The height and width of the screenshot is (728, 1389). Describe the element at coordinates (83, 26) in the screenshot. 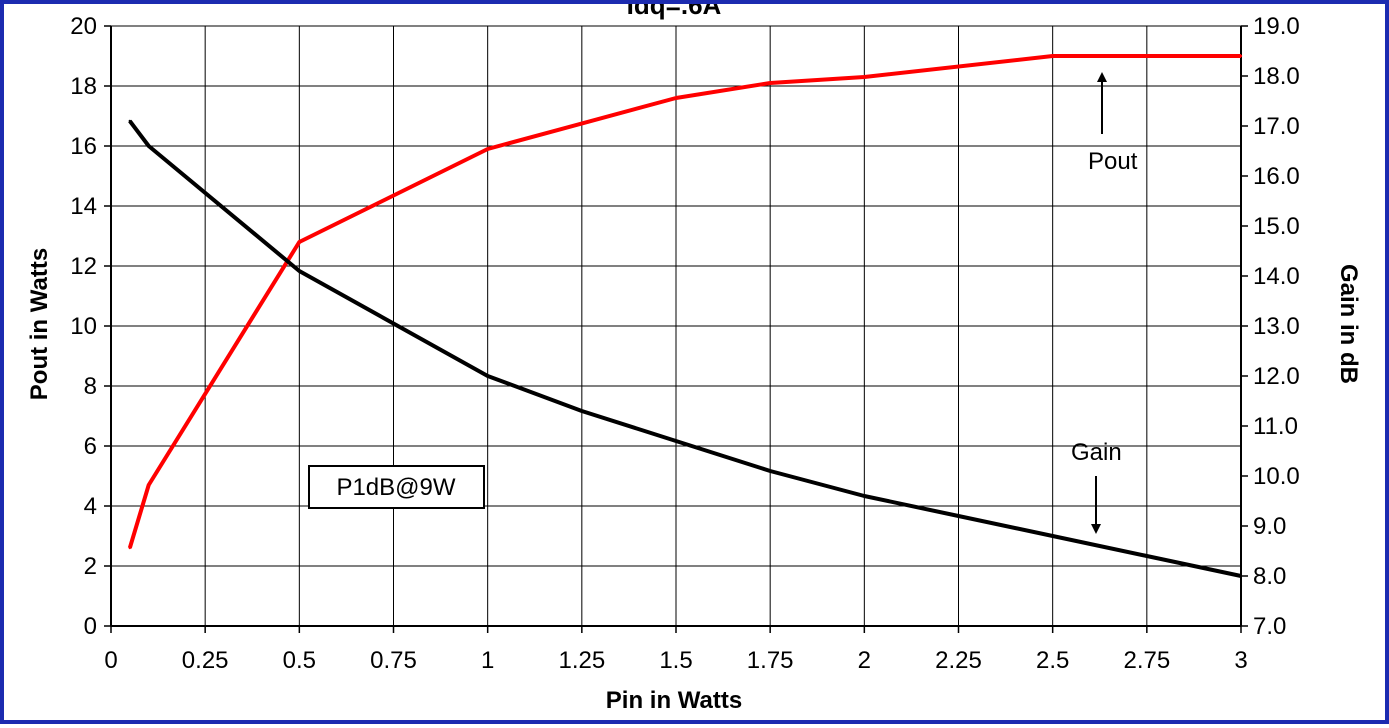

I see `y-tick-label: 20` at that location.